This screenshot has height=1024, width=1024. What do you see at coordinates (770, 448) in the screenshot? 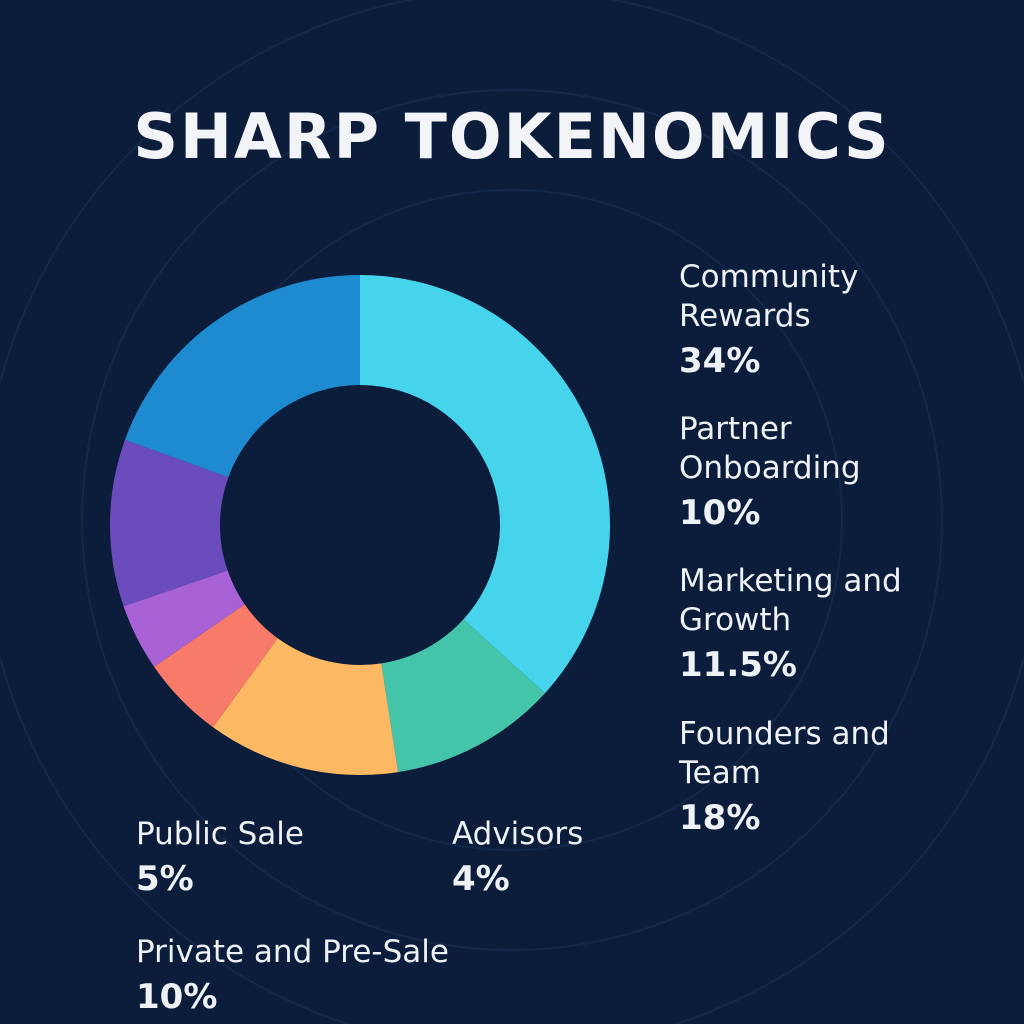
I see `category-name: Partner Onboarding` at bounding box center [770, 448].